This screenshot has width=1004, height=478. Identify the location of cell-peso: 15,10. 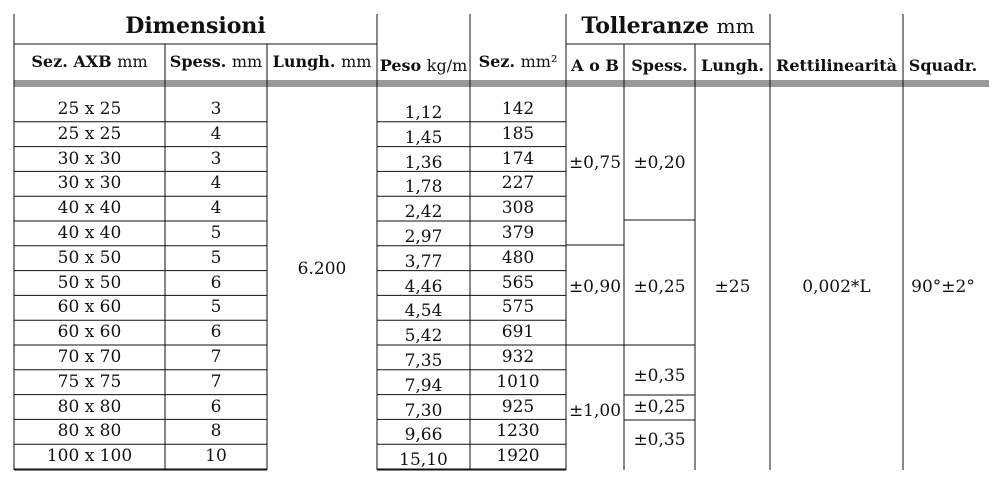
(423, 460).